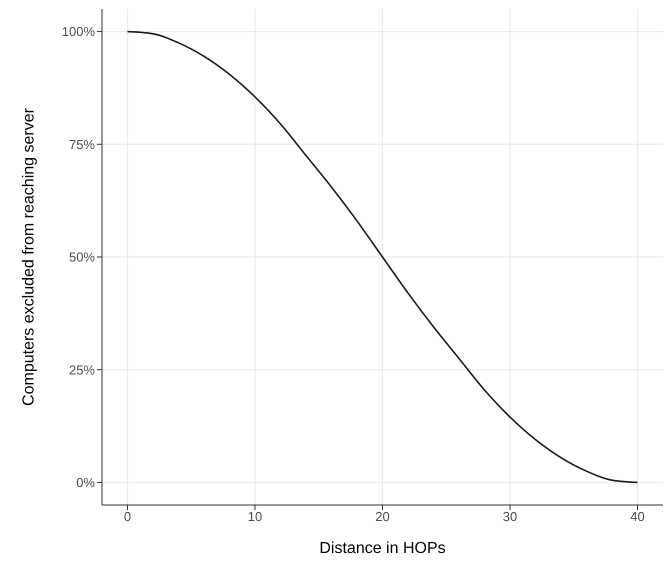 The height and width of the screenshot is (563, 669). Describe the element at coordinates (382, 548) in the screenshot. I see `x-axis-title: Distance in HOPs` at that location.